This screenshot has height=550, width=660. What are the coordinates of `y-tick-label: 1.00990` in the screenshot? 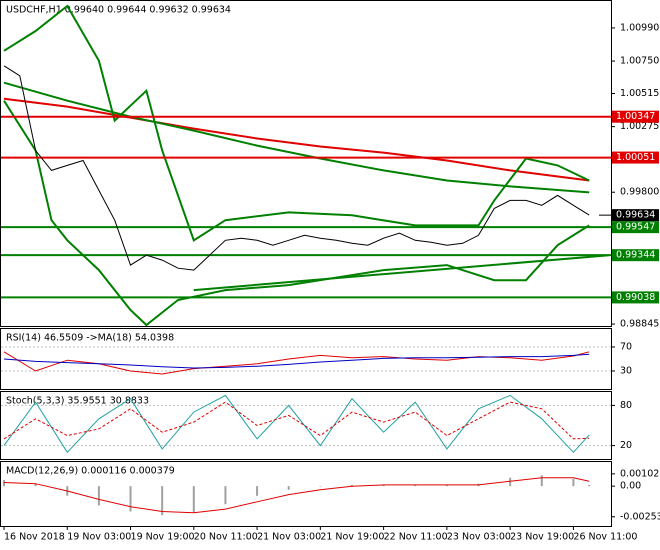 It's located at (639, 27).